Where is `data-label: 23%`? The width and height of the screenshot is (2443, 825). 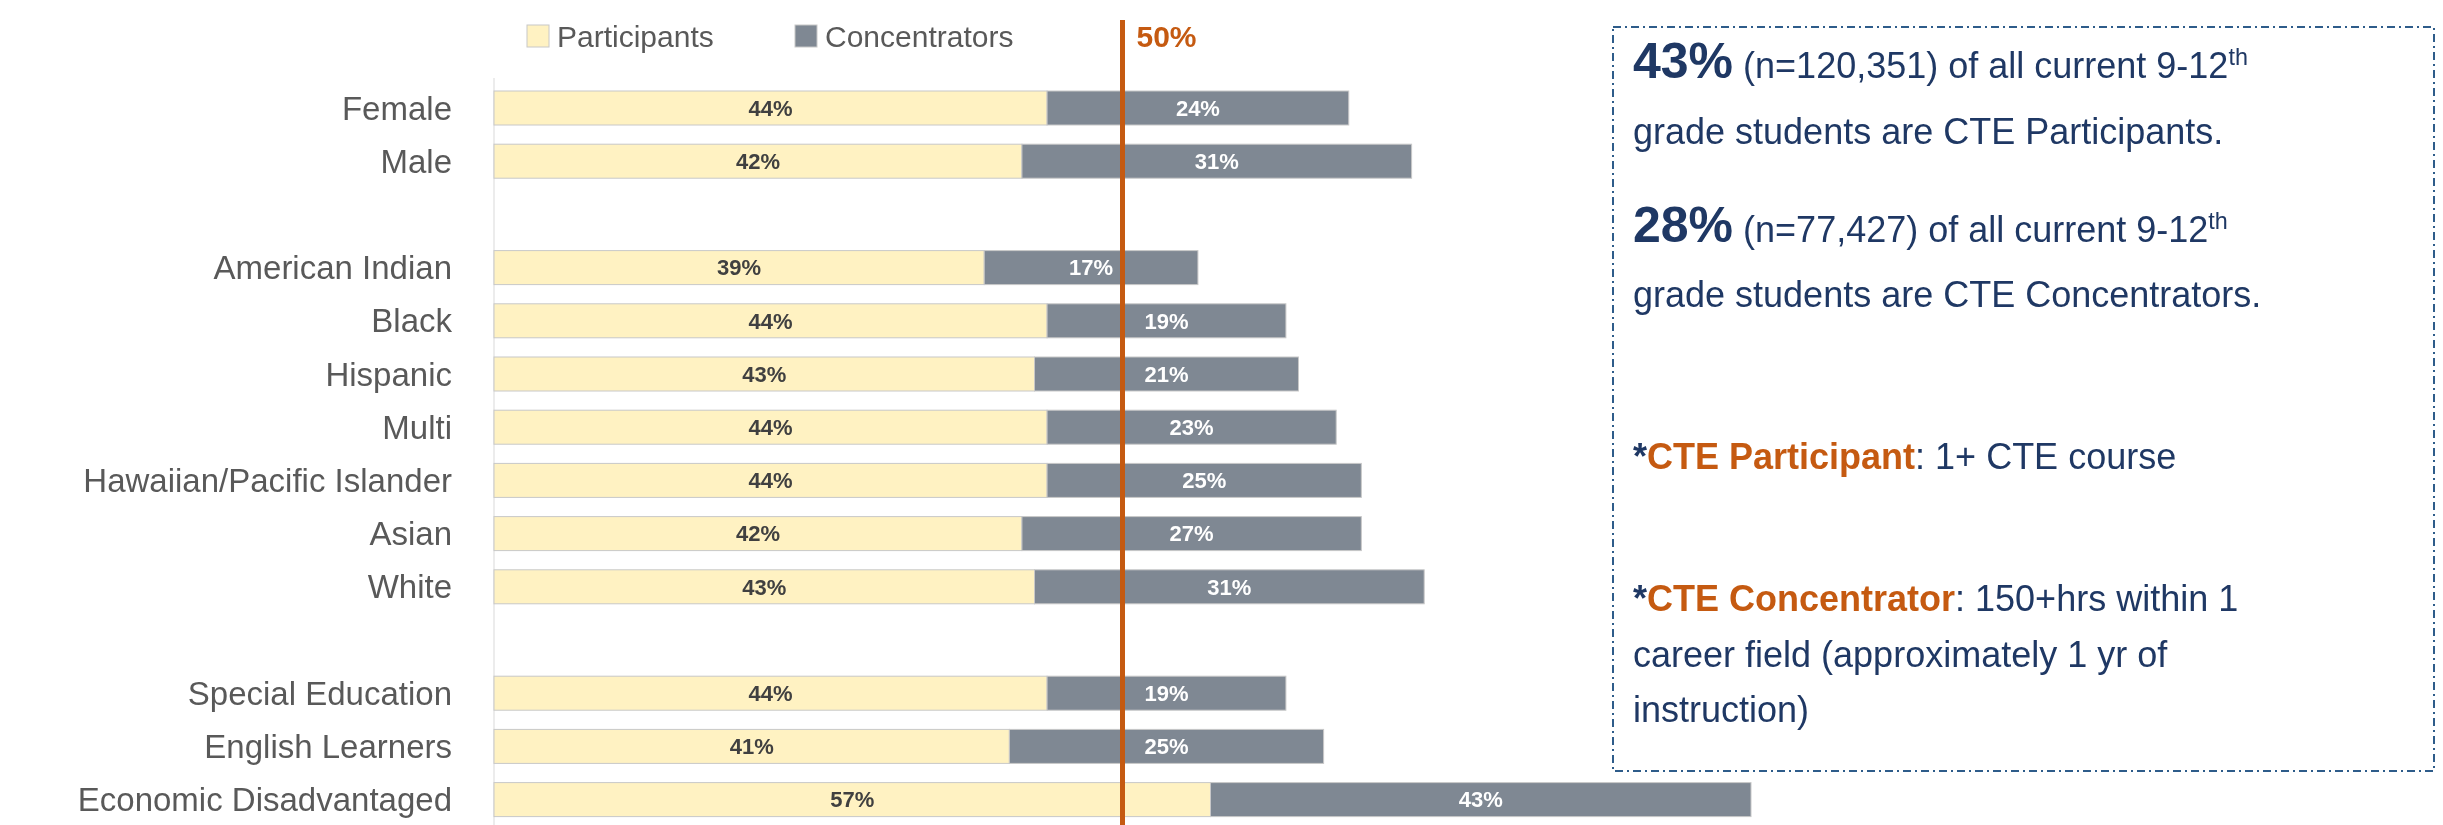 data-label: 23% is located at coordinates (1191, 427).